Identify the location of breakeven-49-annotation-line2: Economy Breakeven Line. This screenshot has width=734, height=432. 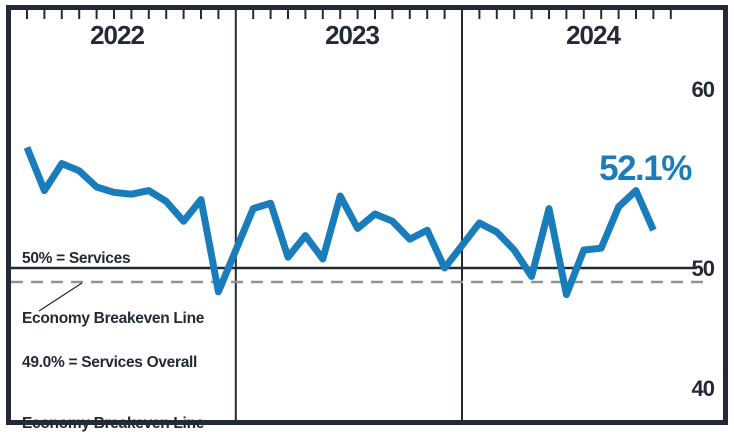
(113, 423).